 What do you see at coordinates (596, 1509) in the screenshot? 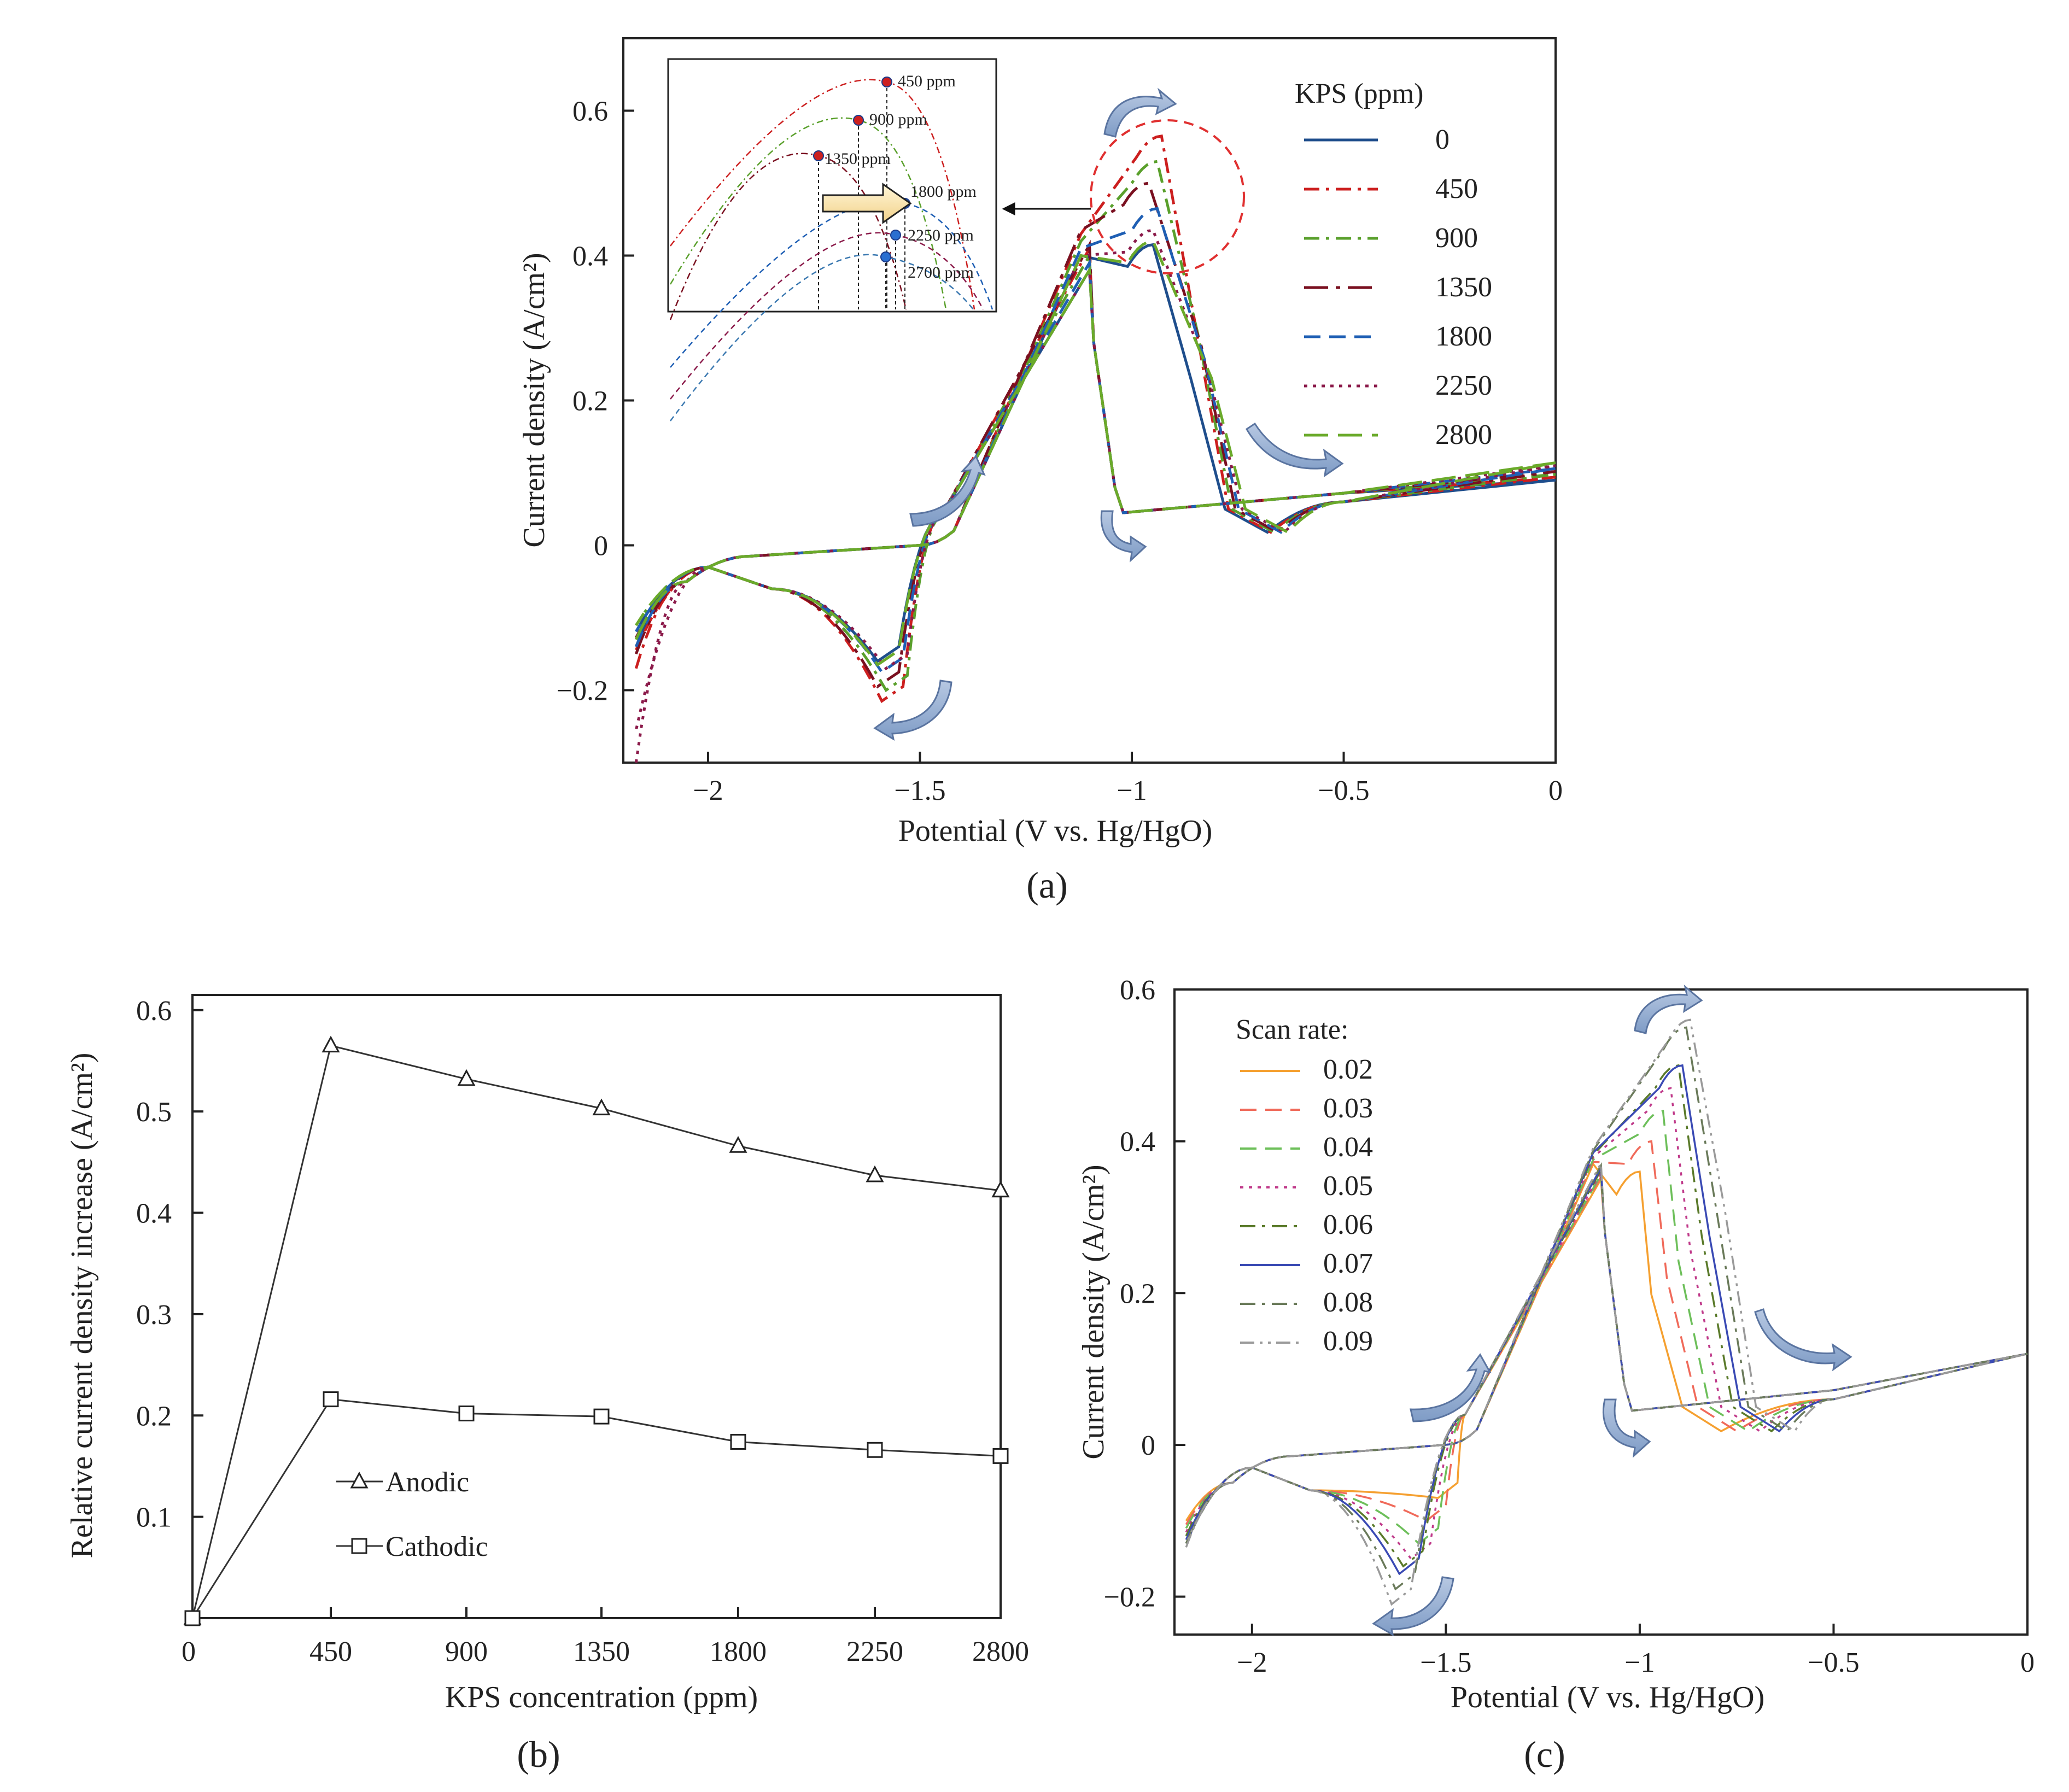
I see `series-line-cathodic` at bounding box center [596, 1509].